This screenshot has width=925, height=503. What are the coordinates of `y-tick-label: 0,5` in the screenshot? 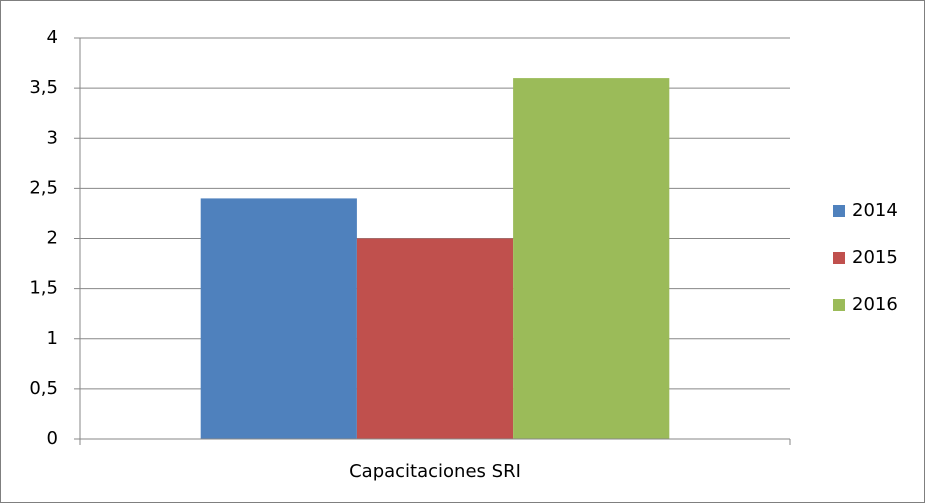 It's located at (43, 388).